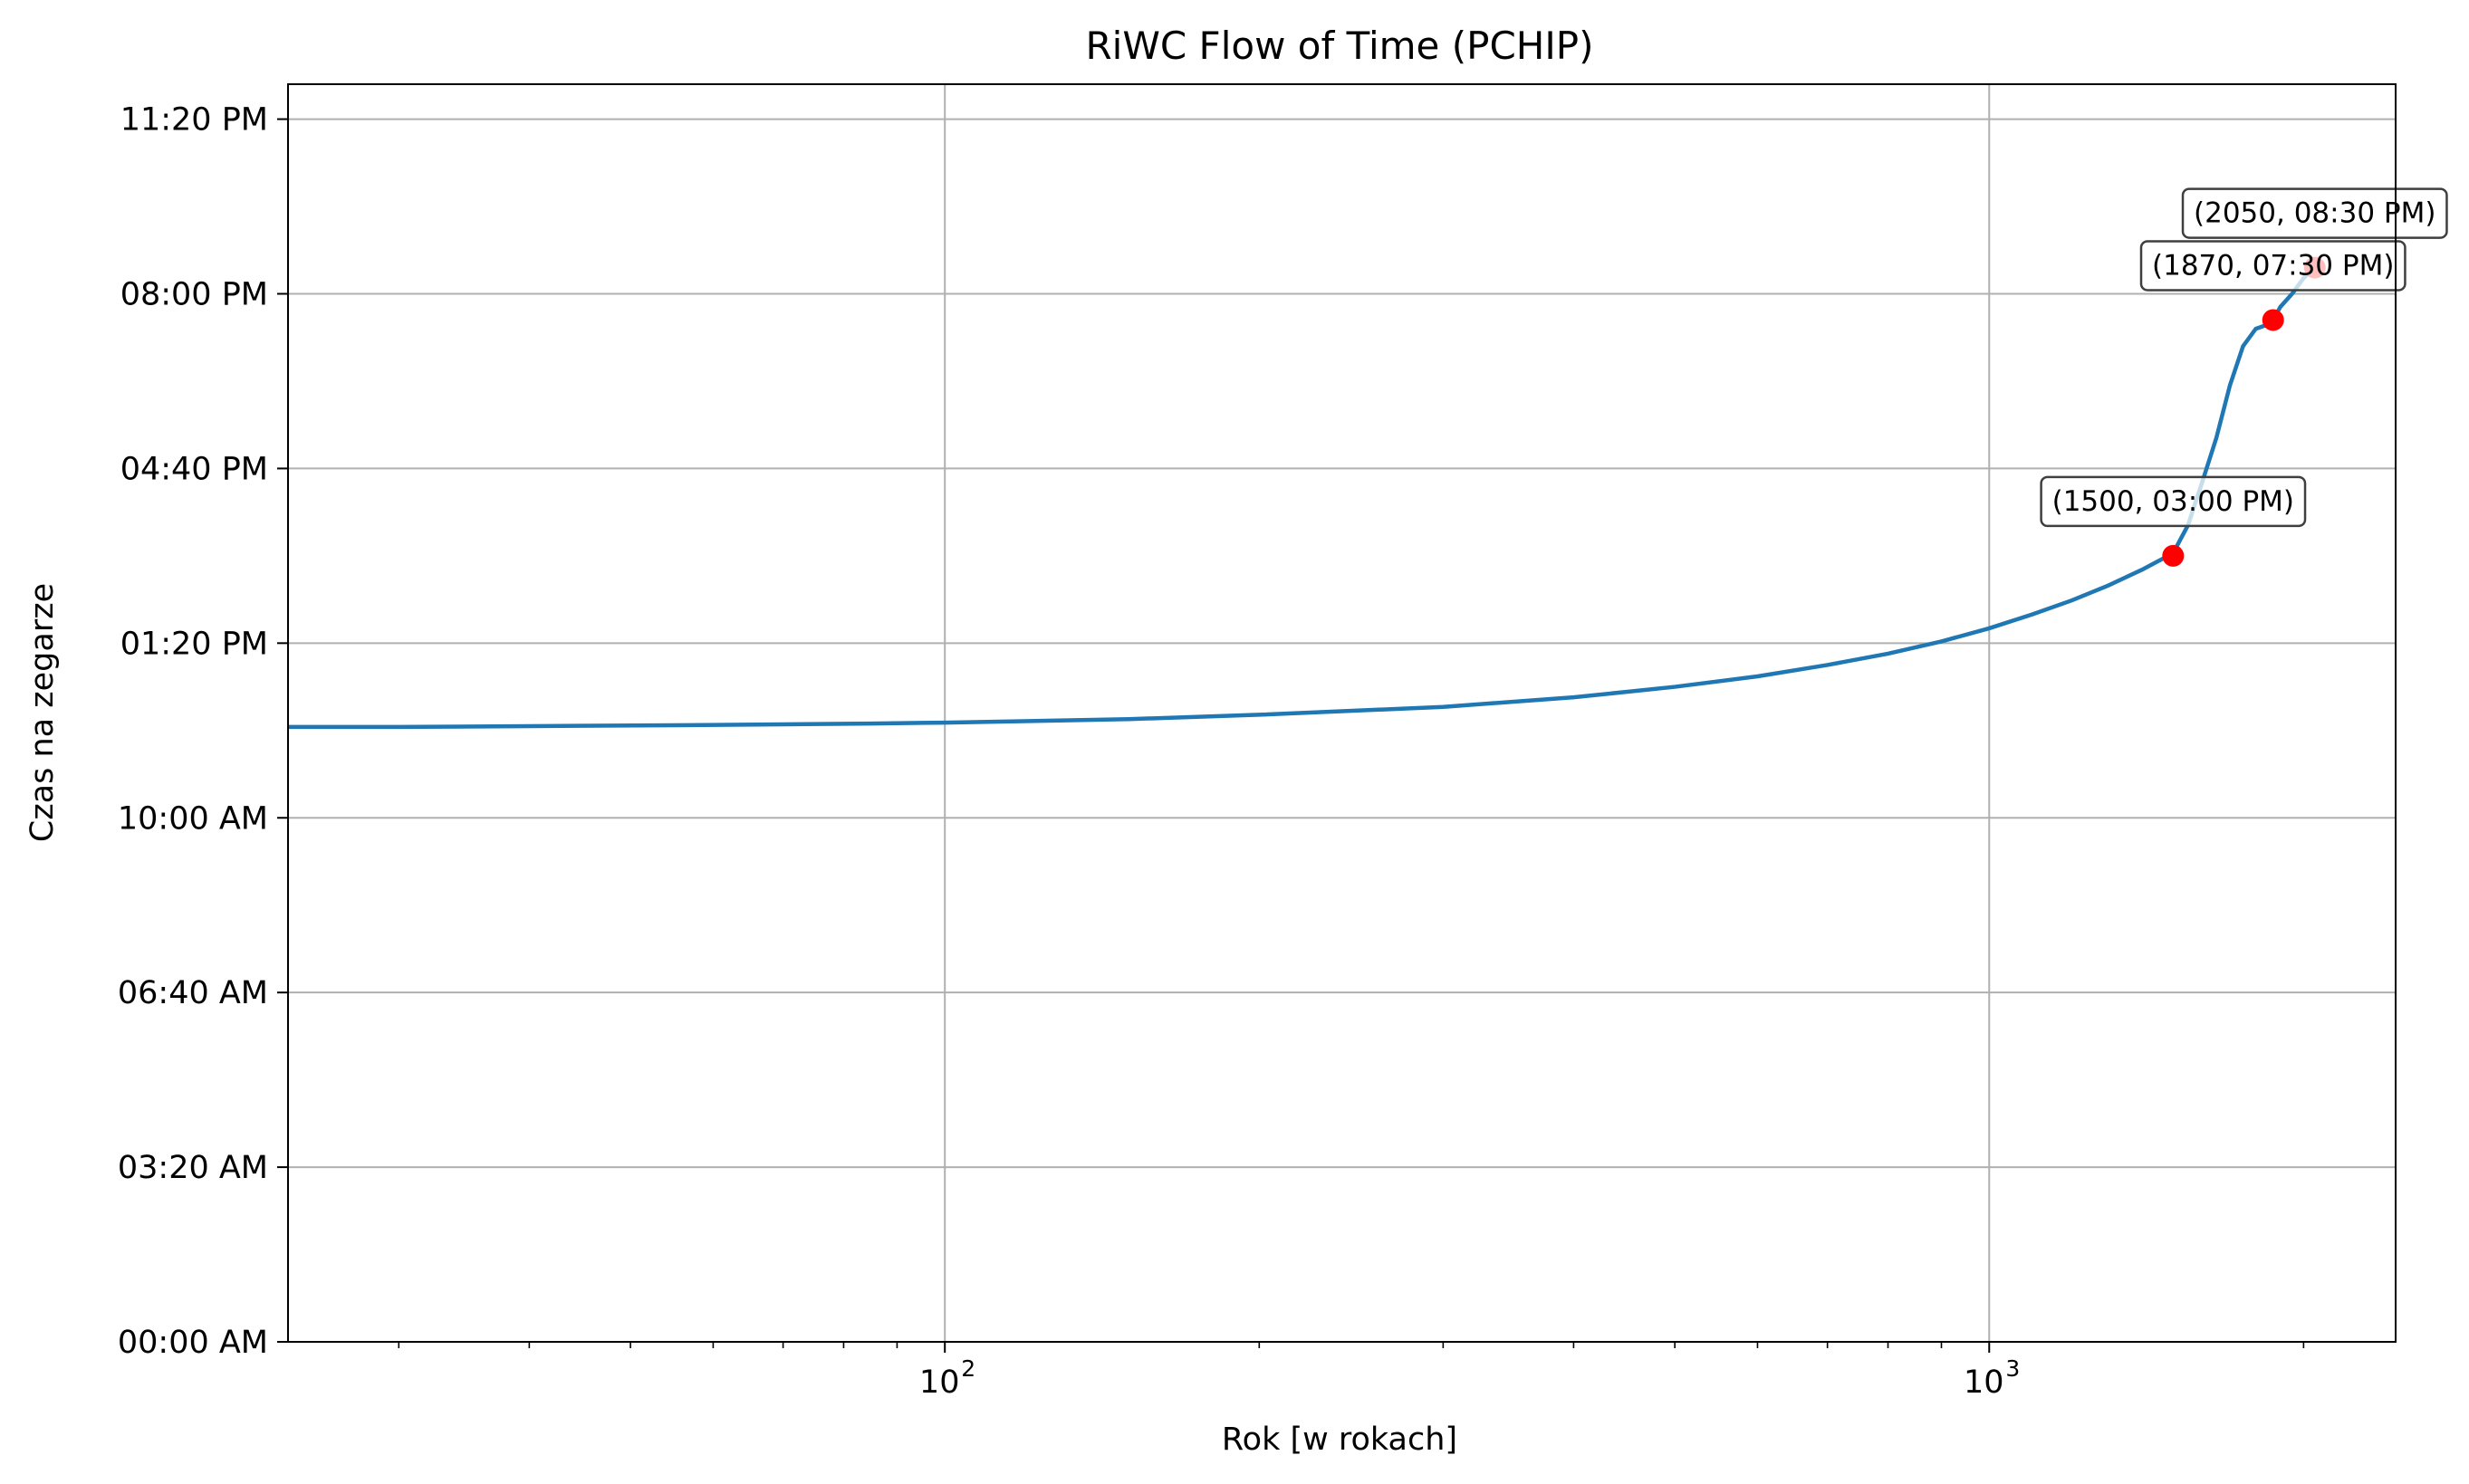 This screenshot has width=2469, height=1484. Describe the element at coordinates (1351, 1345) in the screenshot. I see `minor-ticks` at that location.